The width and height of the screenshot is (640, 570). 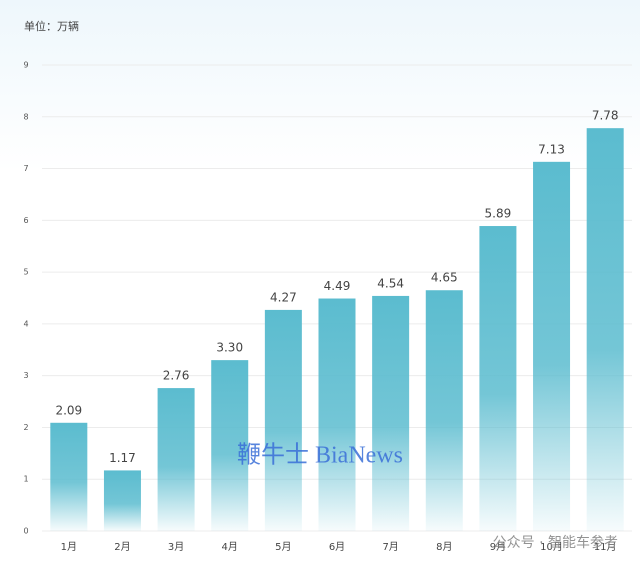 I want to click on y-tick-label: 2, so click(x=25, y=427).